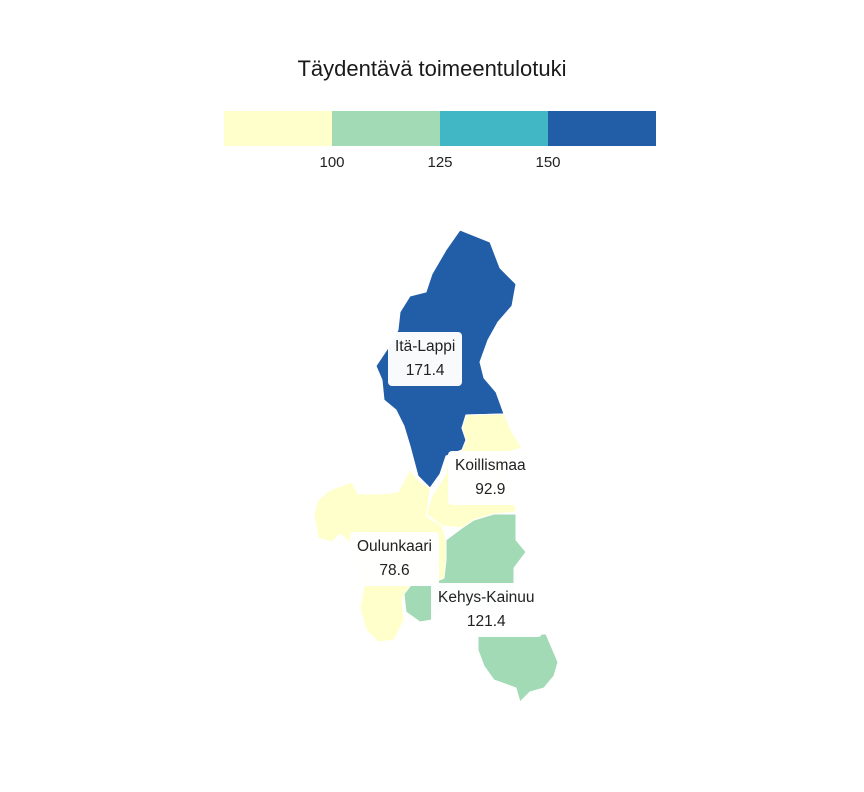  I want to click on region-name-kehys-kainuu: Kehys-Kainuu, so click(486, 597).